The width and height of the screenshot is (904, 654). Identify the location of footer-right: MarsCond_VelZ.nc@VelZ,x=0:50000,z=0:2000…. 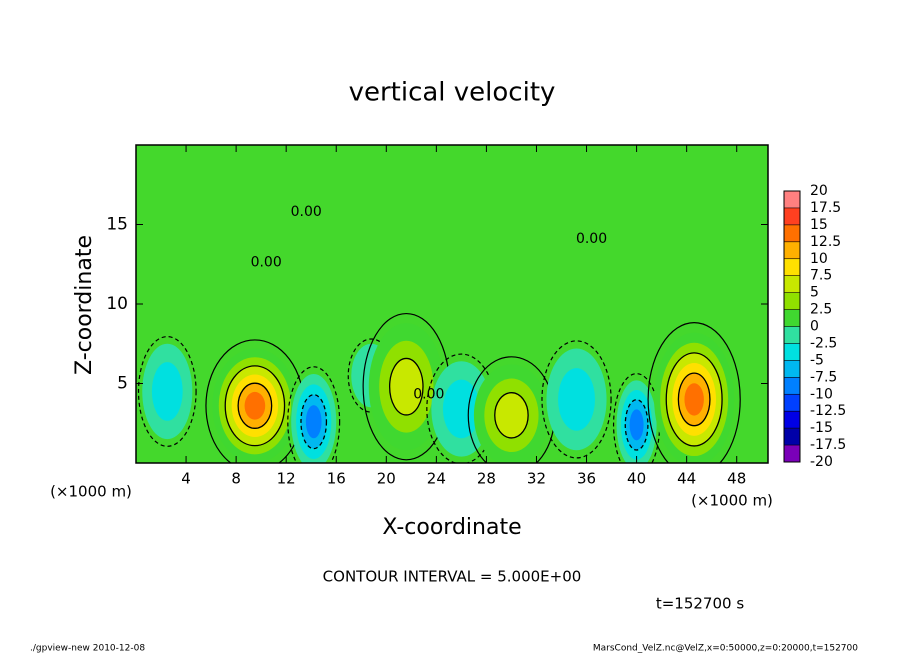
(725, 649).